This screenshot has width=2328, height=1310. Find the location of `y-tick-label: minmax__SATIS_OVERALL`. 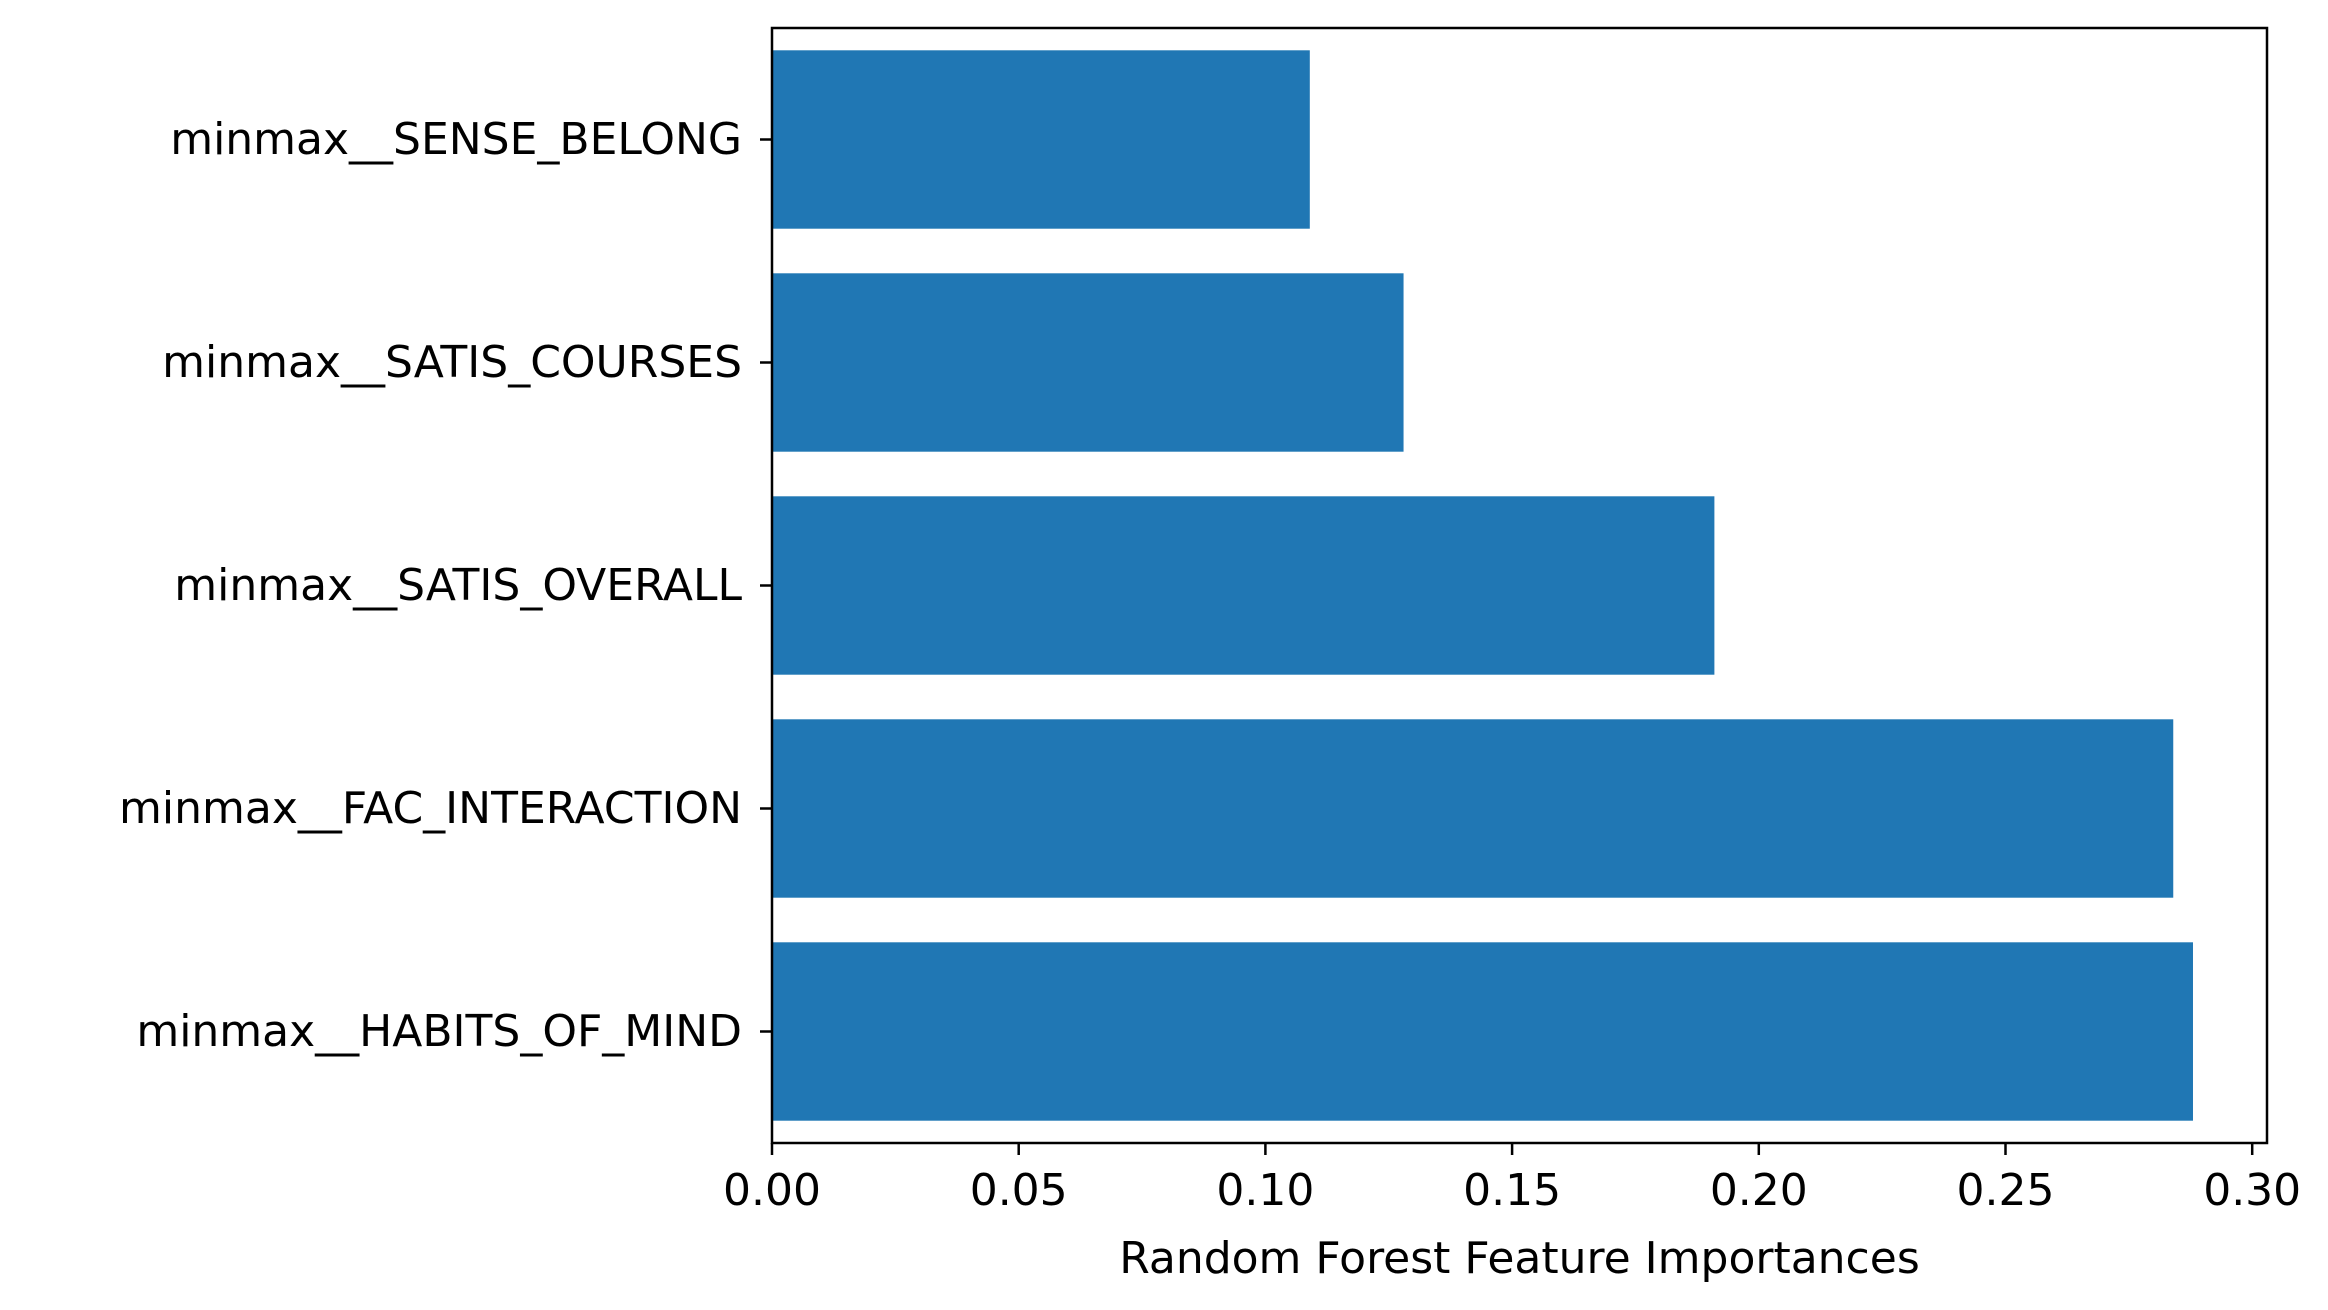

y-tick-label: minmax__SATIS_OVERALL is located at coordinates (458, 585).